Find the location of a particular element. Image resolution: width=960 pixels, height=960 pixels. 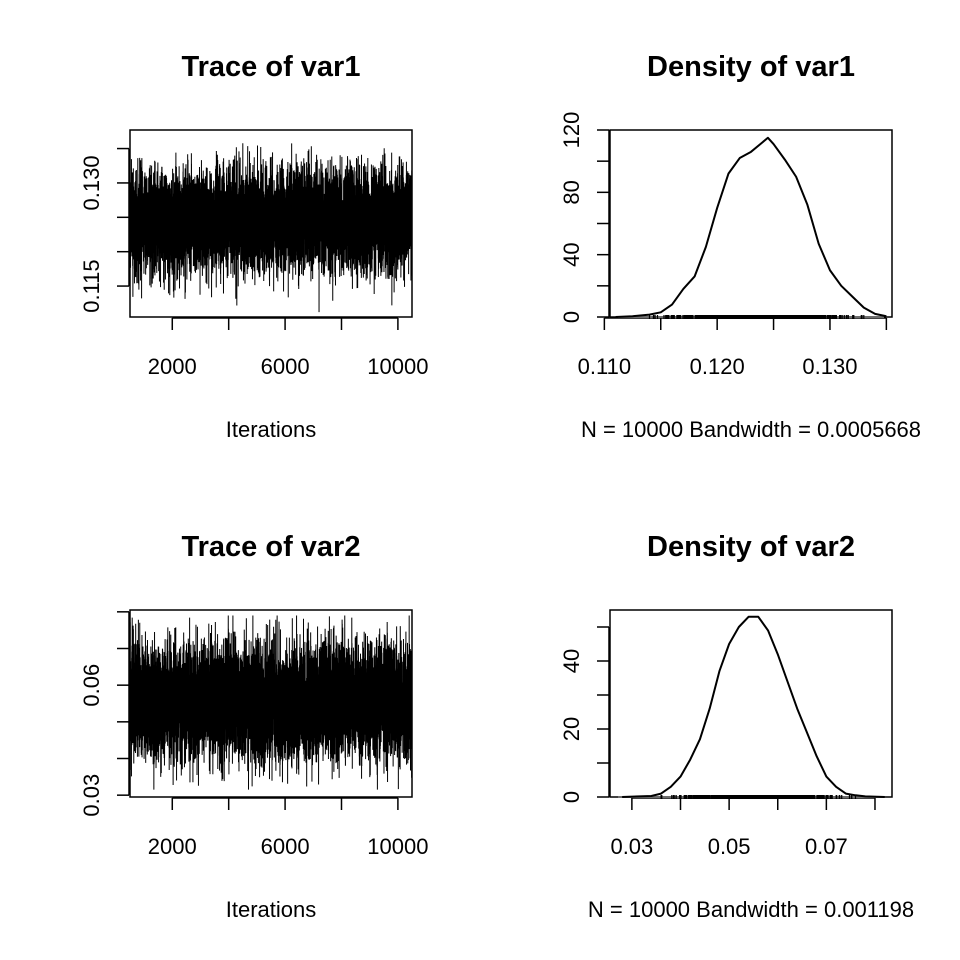

trace-var1-x-tick-label: 6000 is located at coordinates (285, 366).